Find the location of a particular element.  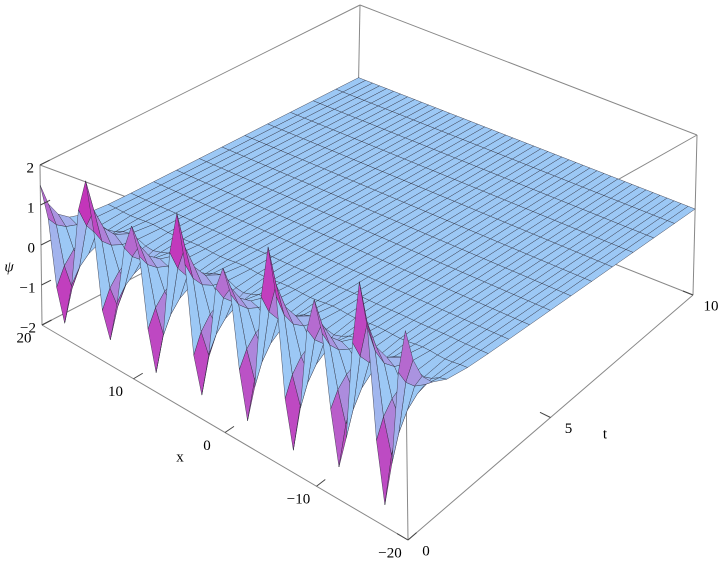

psi-tick-label: 1 is located at coordinates (31, 208).